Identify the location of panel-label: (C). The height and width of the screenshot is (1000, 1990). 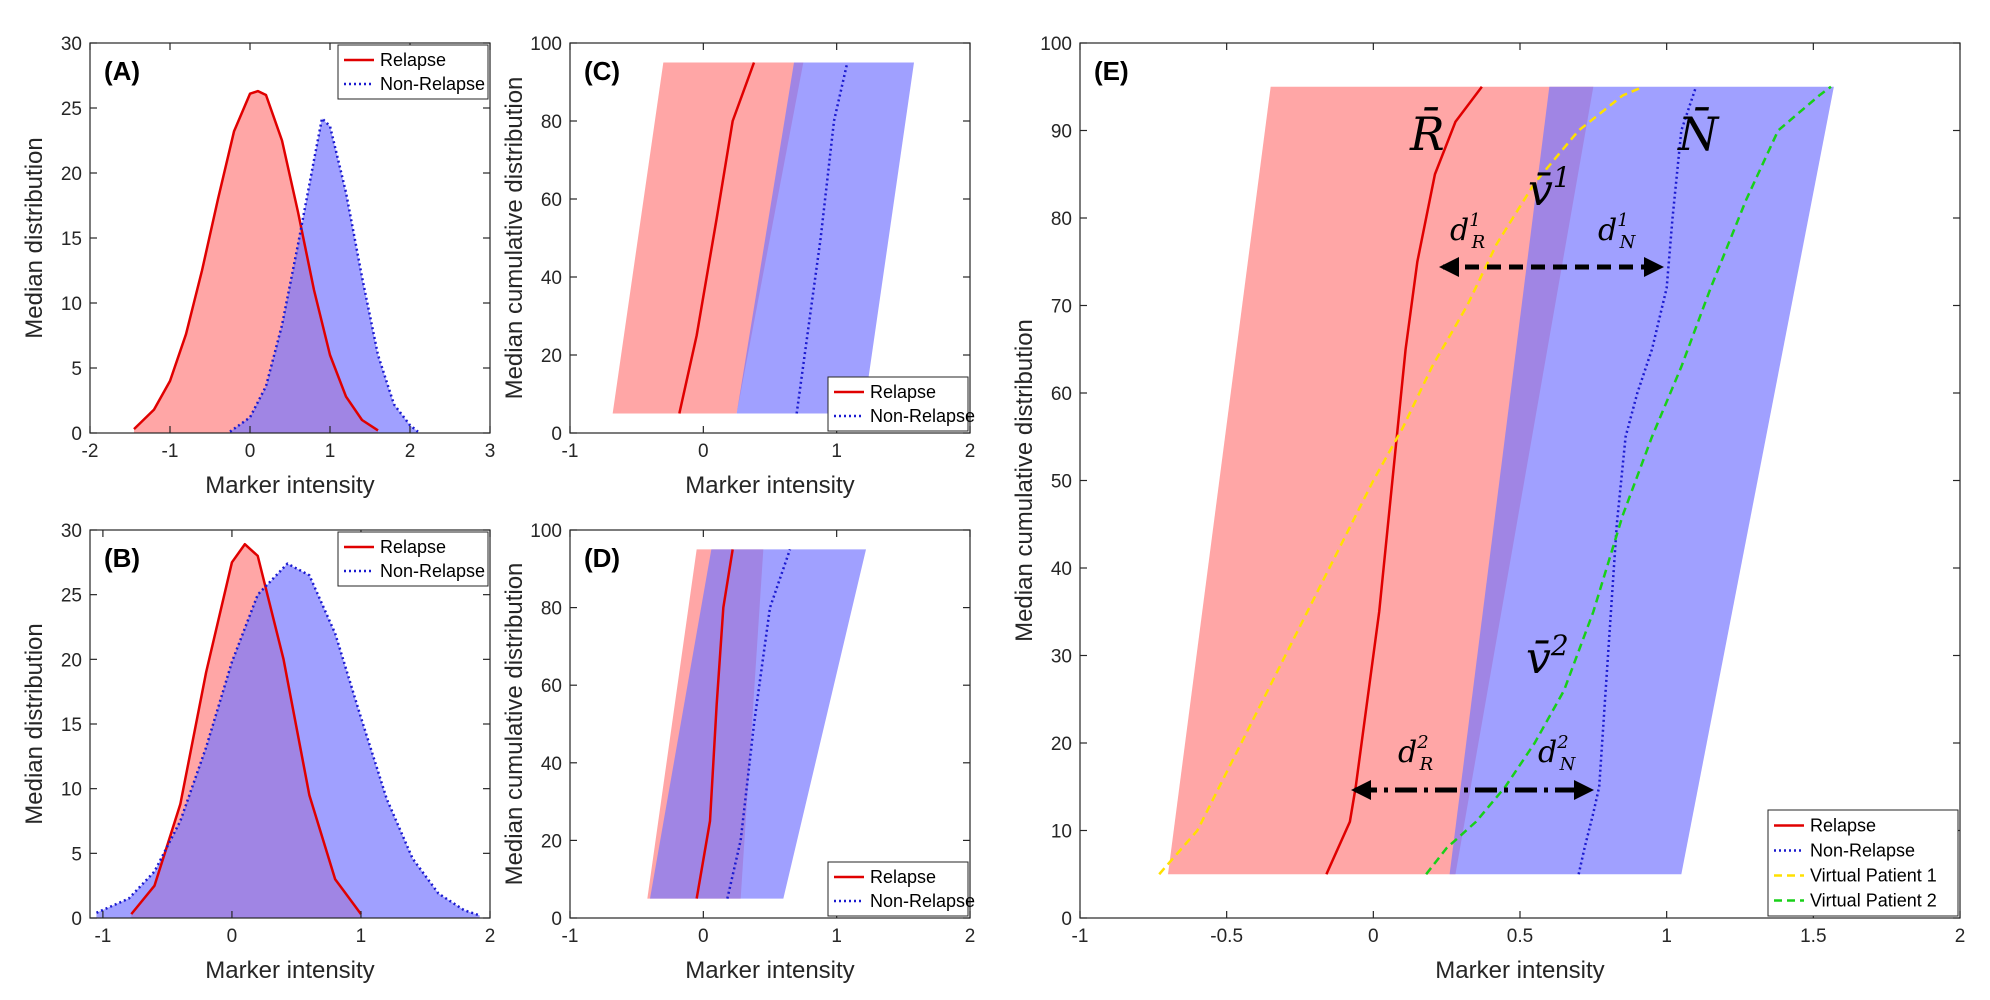
(602, 71).